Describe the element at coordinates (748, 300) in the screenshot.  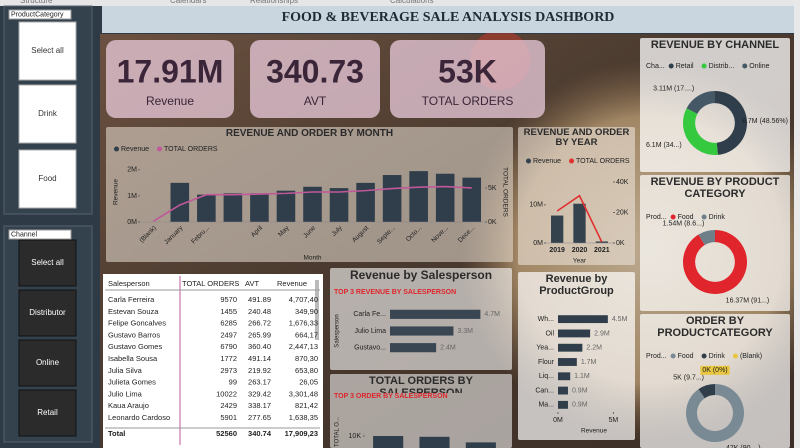
I see `data-label: 16.37M (91...)` at that location.